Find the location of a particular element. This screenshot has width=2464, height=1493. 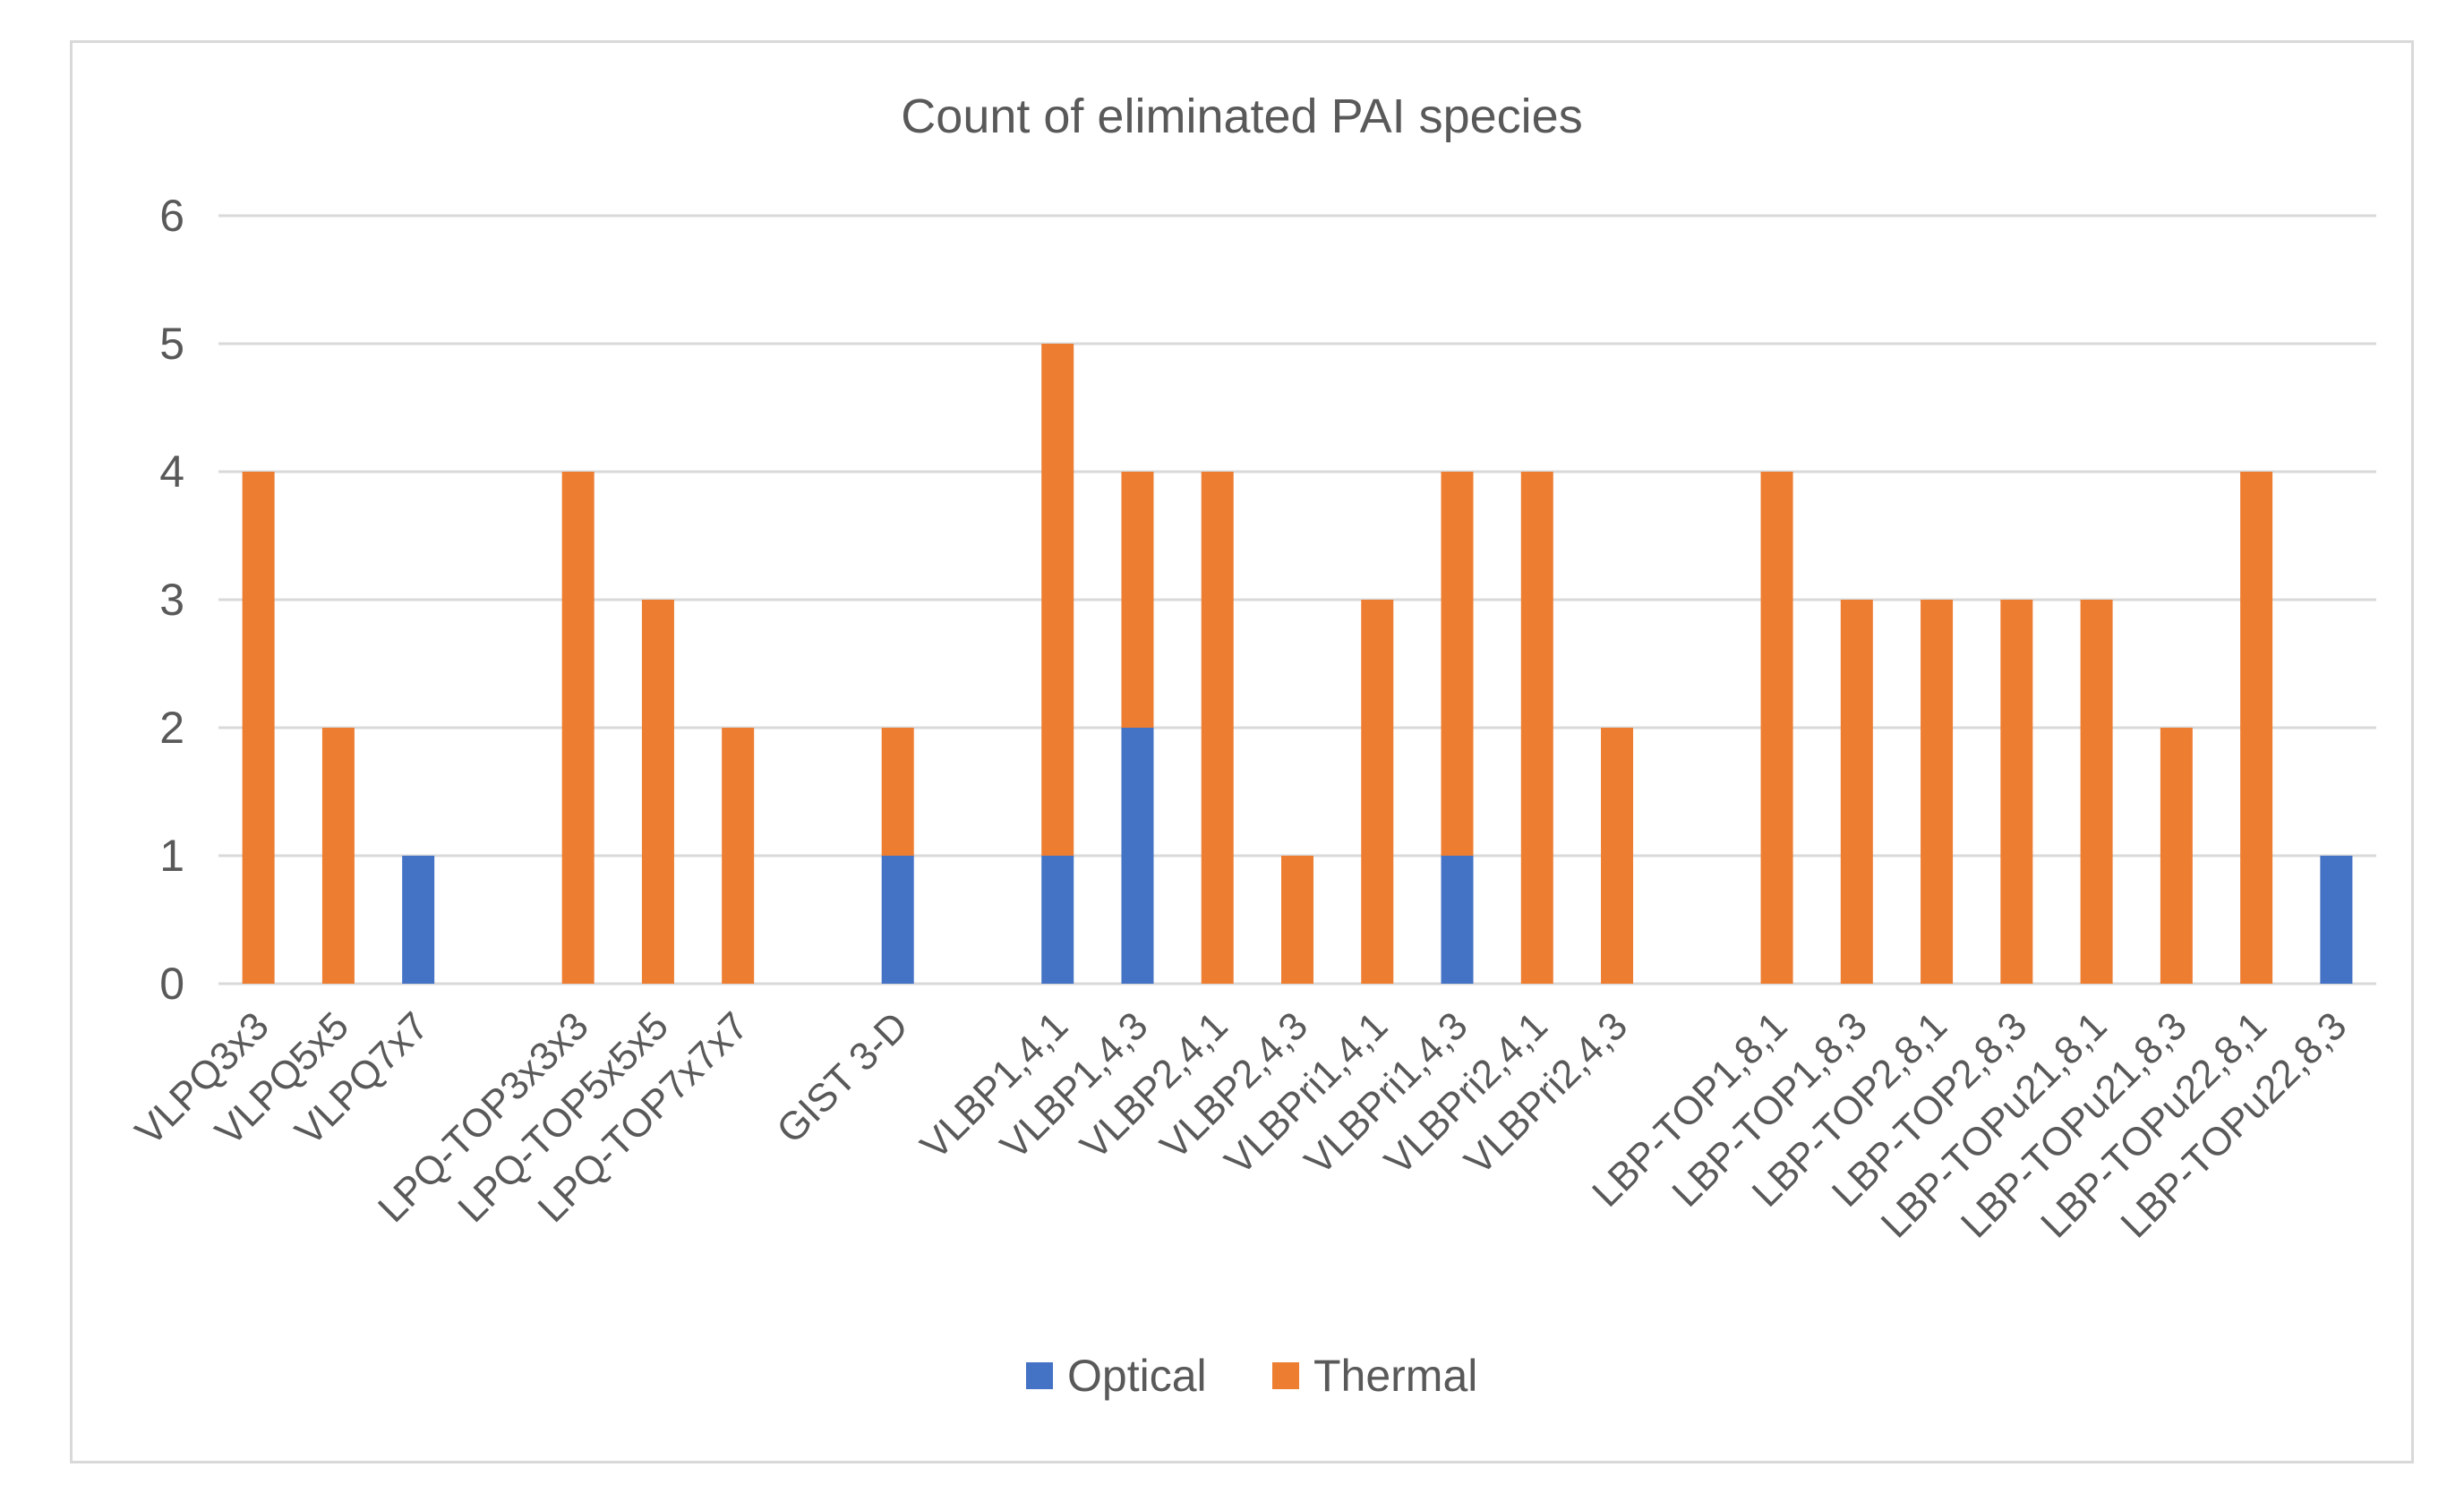

bar-thermal-VLBPri2,4,3 is located at coordinates (1617, 856).